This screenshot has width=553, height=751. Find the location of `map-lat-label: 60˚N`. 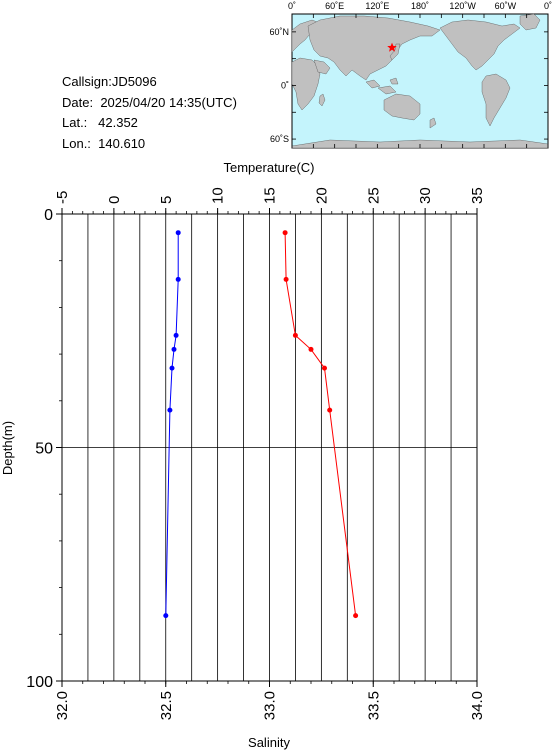

map-lat-label: 60˚N is located at coordinates (279, 32).